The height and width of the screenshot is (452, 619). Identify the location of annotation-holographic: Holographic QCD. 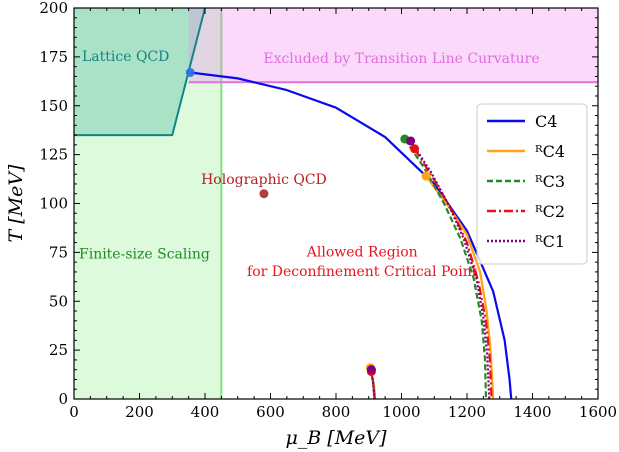
(264, 180).